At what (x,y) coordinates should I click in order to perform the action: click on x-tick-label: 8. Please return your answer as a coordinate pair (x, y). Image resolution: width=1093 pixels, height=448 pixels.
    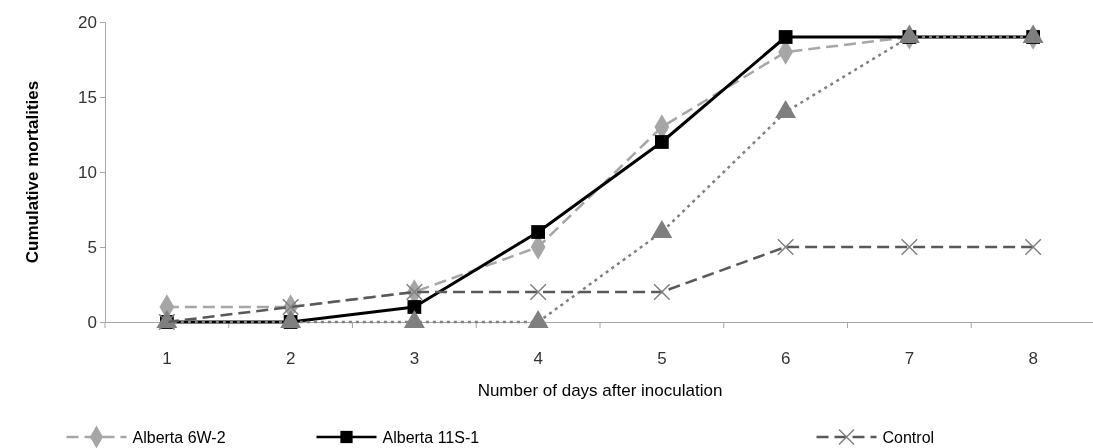
    Looking at the image, I should click on (1033, 359).